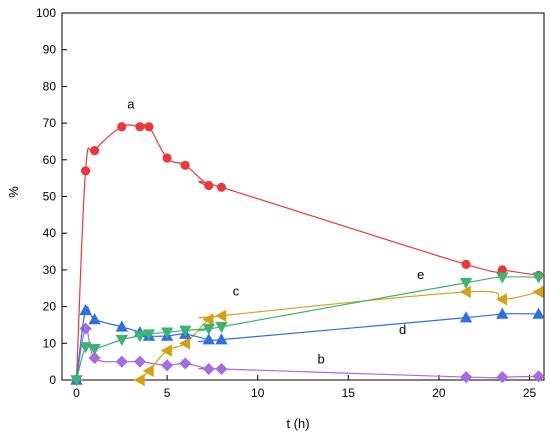 This screenshot has width=550, height=435. I want to click on y-tick-label: 10, so click(50, 343).